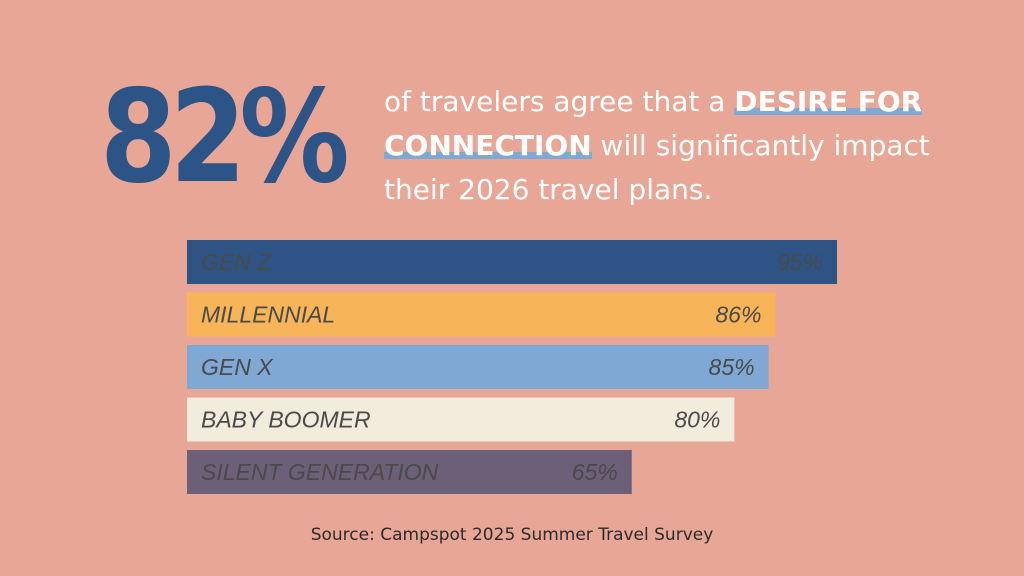  Describe the element at coordinates (800, 262) in the screenshot. I see `bar-value-label: 95%` at that location.